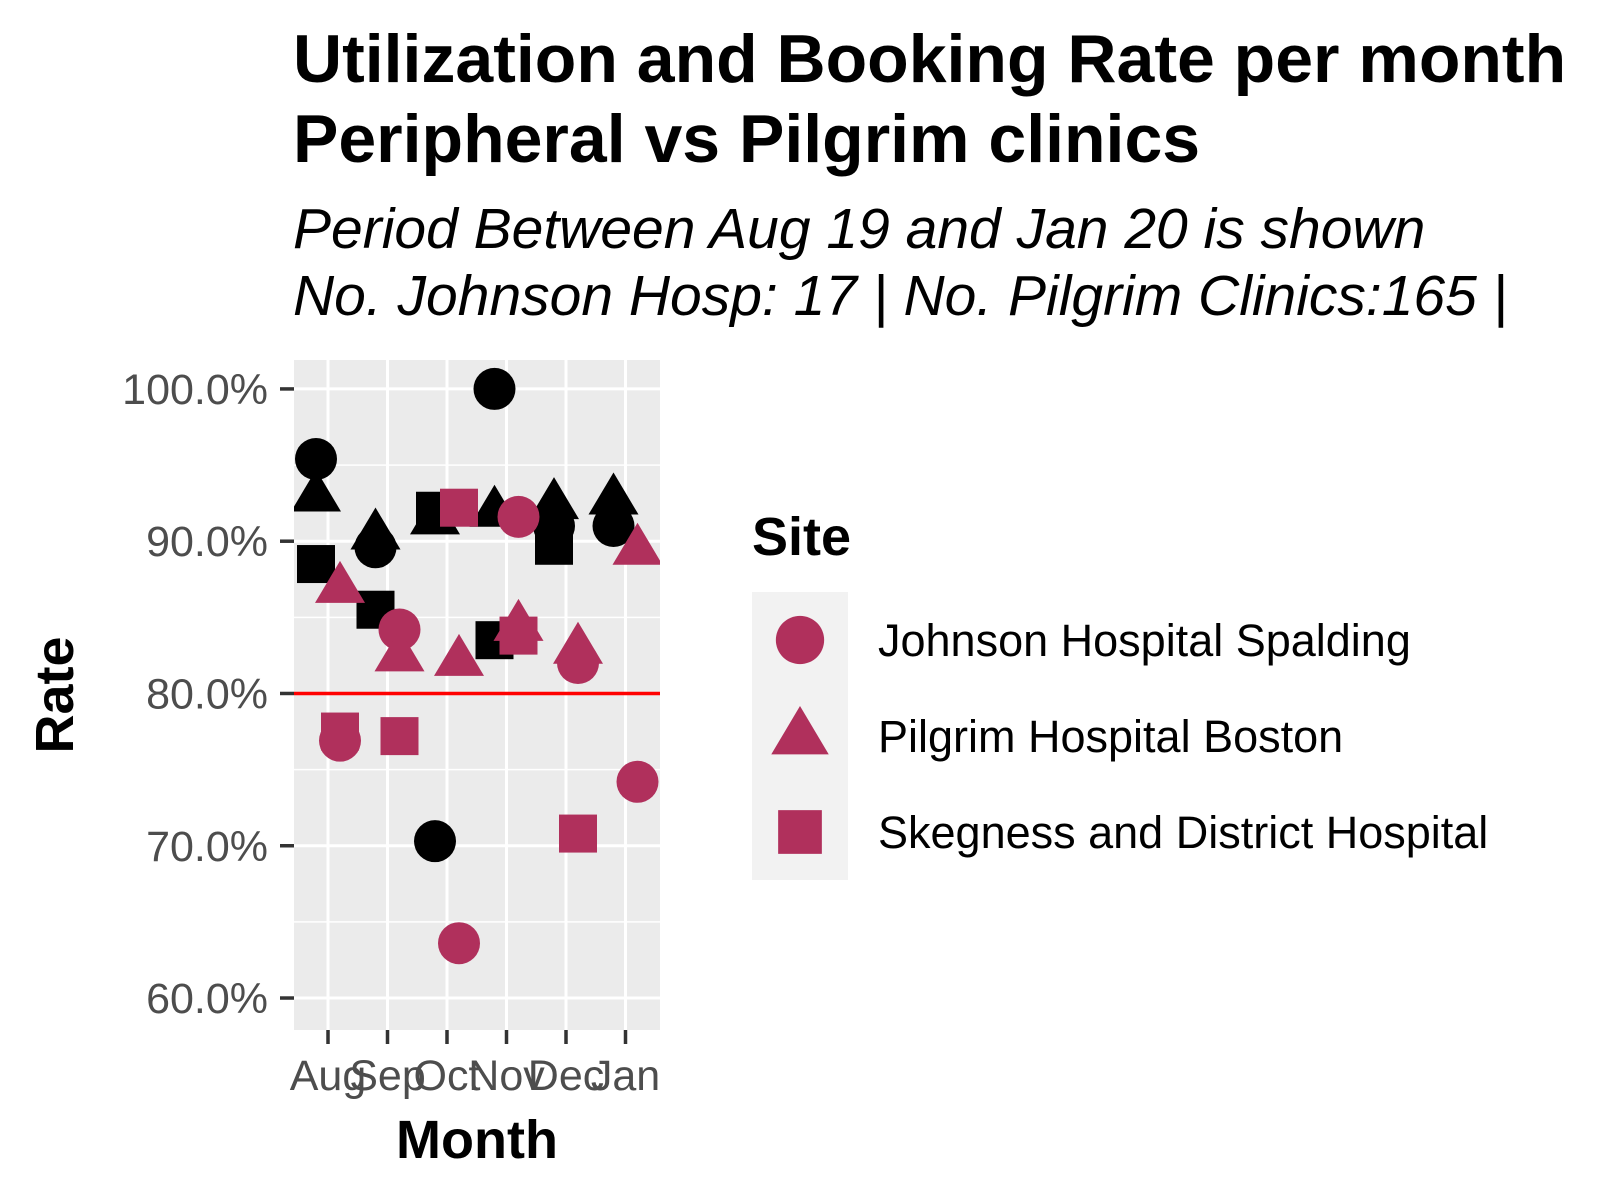  Describe the element at coordinates (800, 832) in the screenshot. I see `legend-key-square-icon` at that location.